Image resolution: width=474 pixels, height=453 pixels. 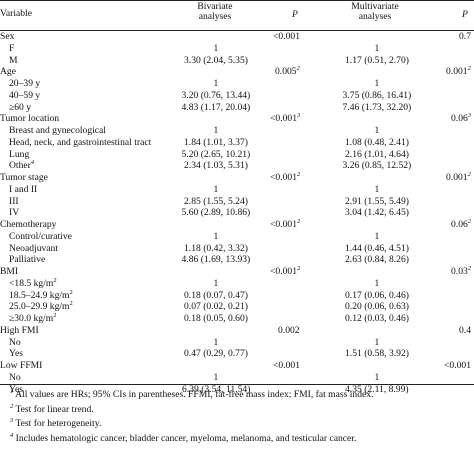 What do you see at coordinates (9, 271) in the screenshot?
I see `group-label: BMI` at bounding box center [9, 271].